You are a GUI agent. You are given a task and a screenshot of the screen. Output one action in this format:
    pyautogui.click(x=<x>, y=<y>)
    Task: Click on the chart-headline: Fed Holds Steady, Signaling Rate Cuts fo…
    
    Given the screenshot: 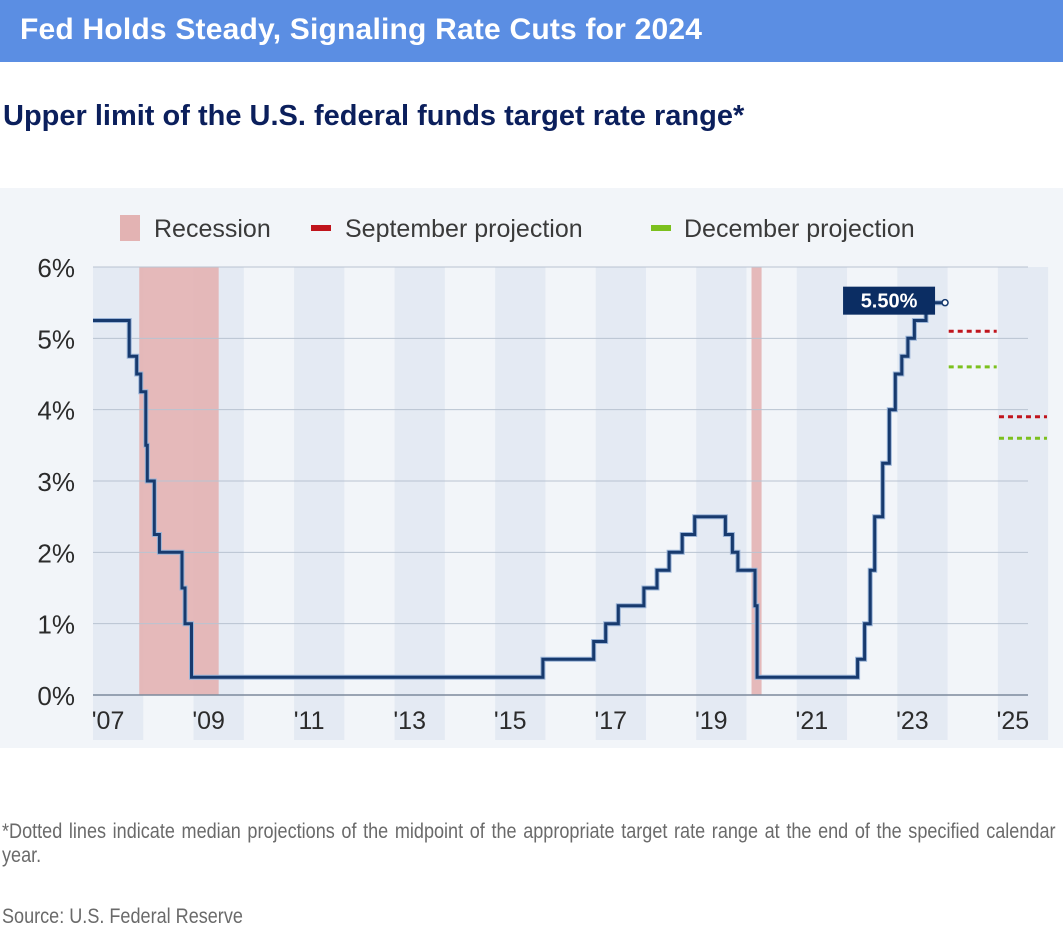 What is the action you would take?
    pyautogui.click(x=361, y=29)
    